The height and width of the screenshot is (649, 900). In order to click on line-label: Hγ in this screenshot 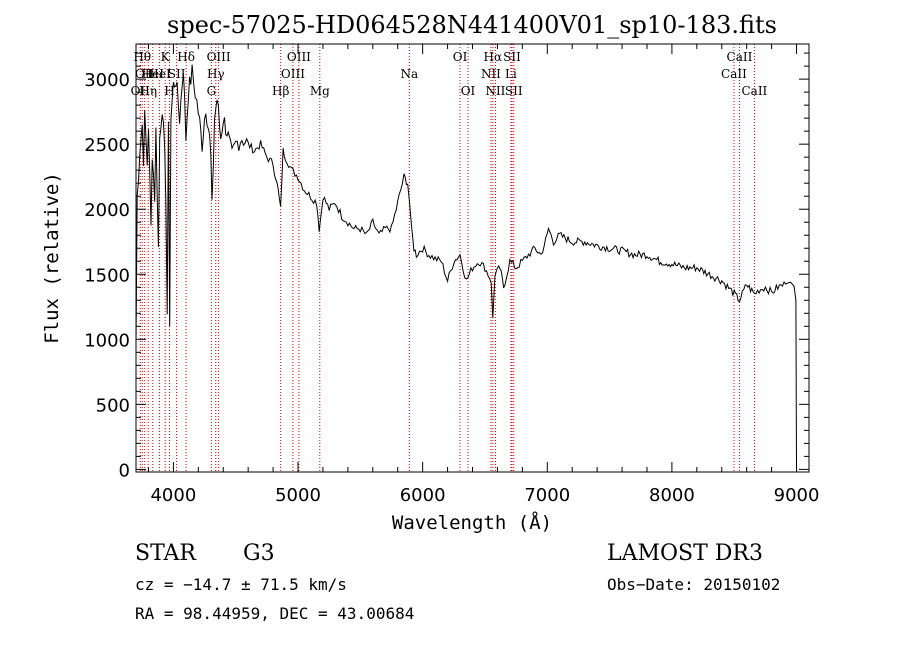, I will do `click(216, 74)`.